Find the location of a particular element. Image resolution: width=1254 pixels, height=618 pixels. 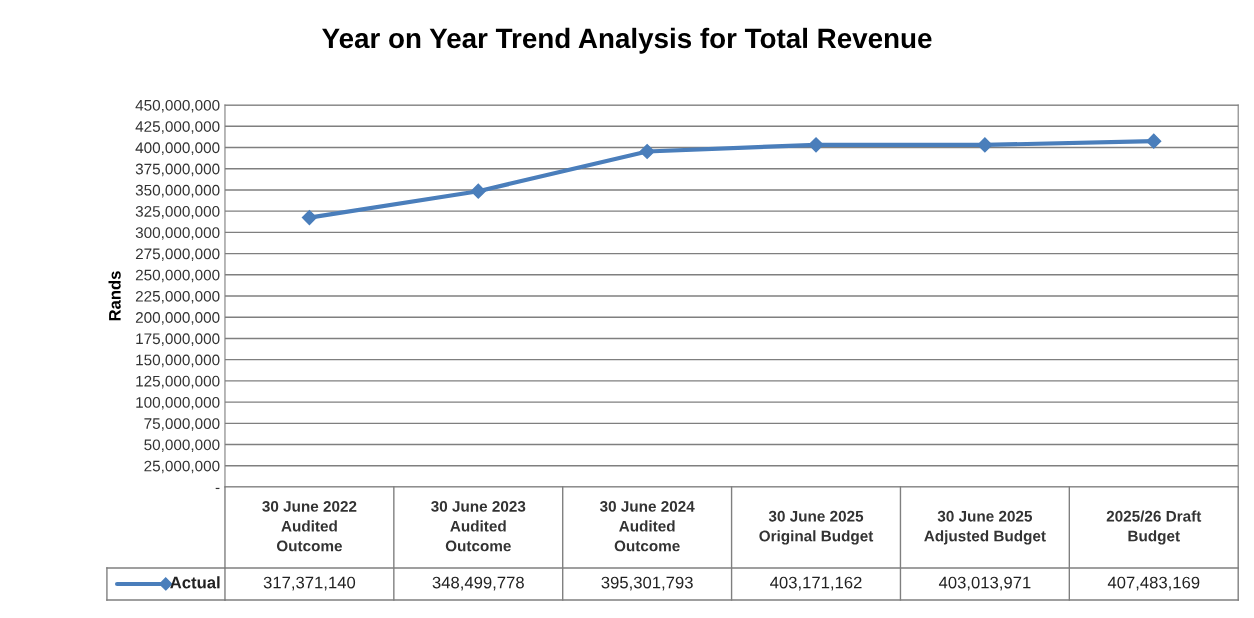

y-tick-label: 250,000,000 is located at coordinates (177, 276).